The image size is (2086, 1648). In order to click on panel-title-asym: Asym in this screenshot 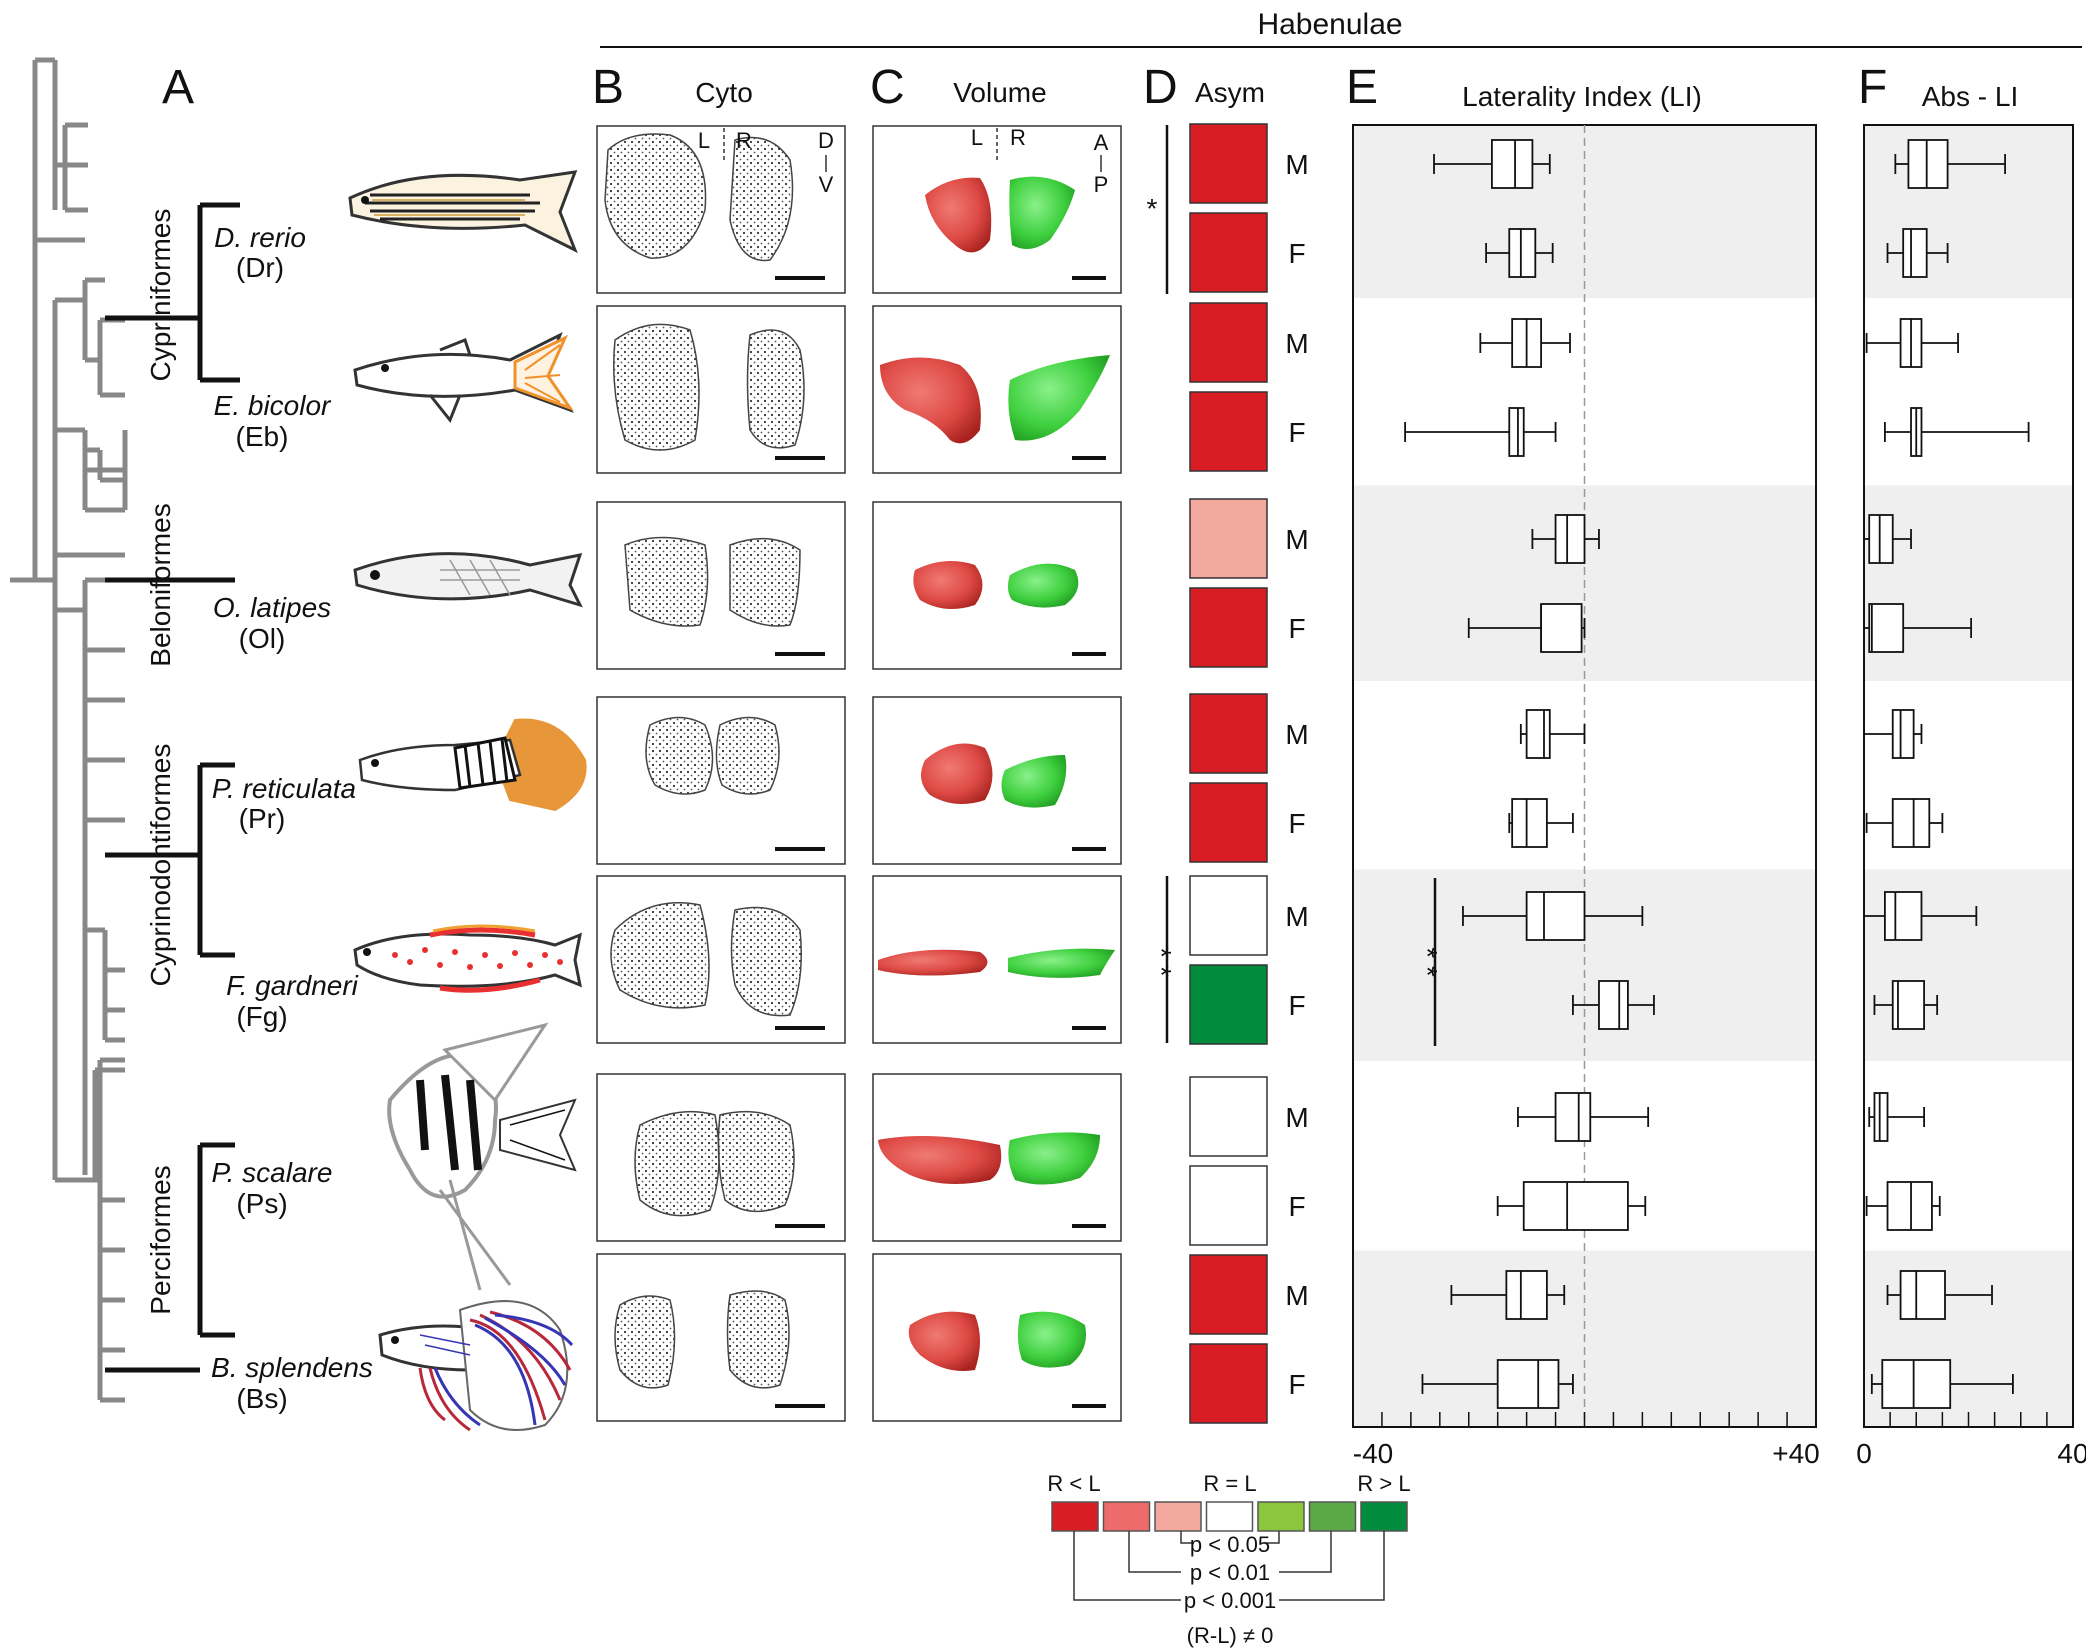, I will do `click(1230, 92)`.